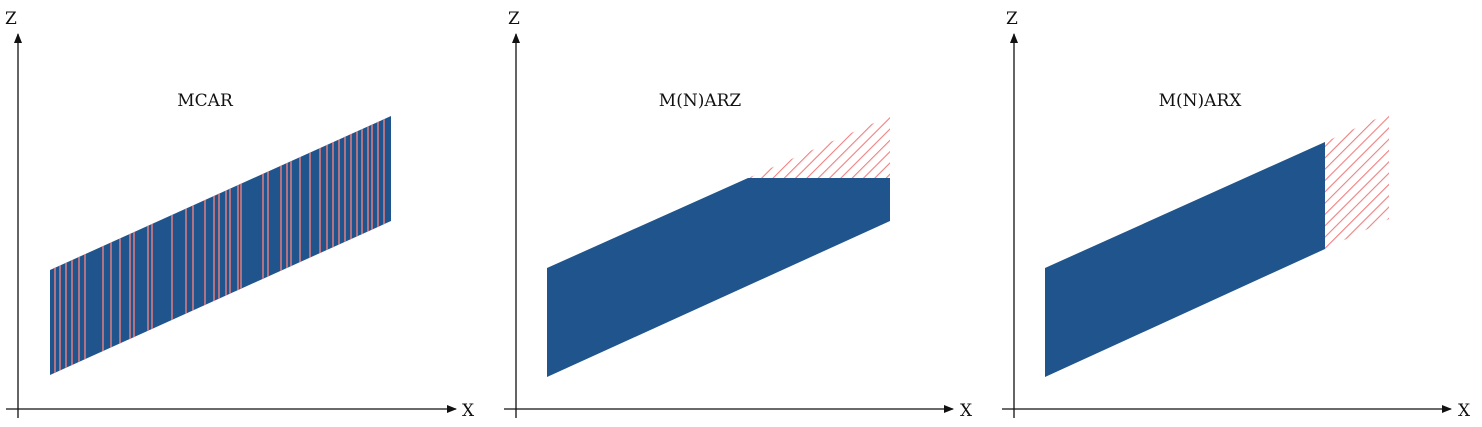 The height and width of the screenshot is (427, 1482). Describe the element at coordinates (700, 101) in the screenshot. I see `panel-title: M(N)ARZ` at that location.